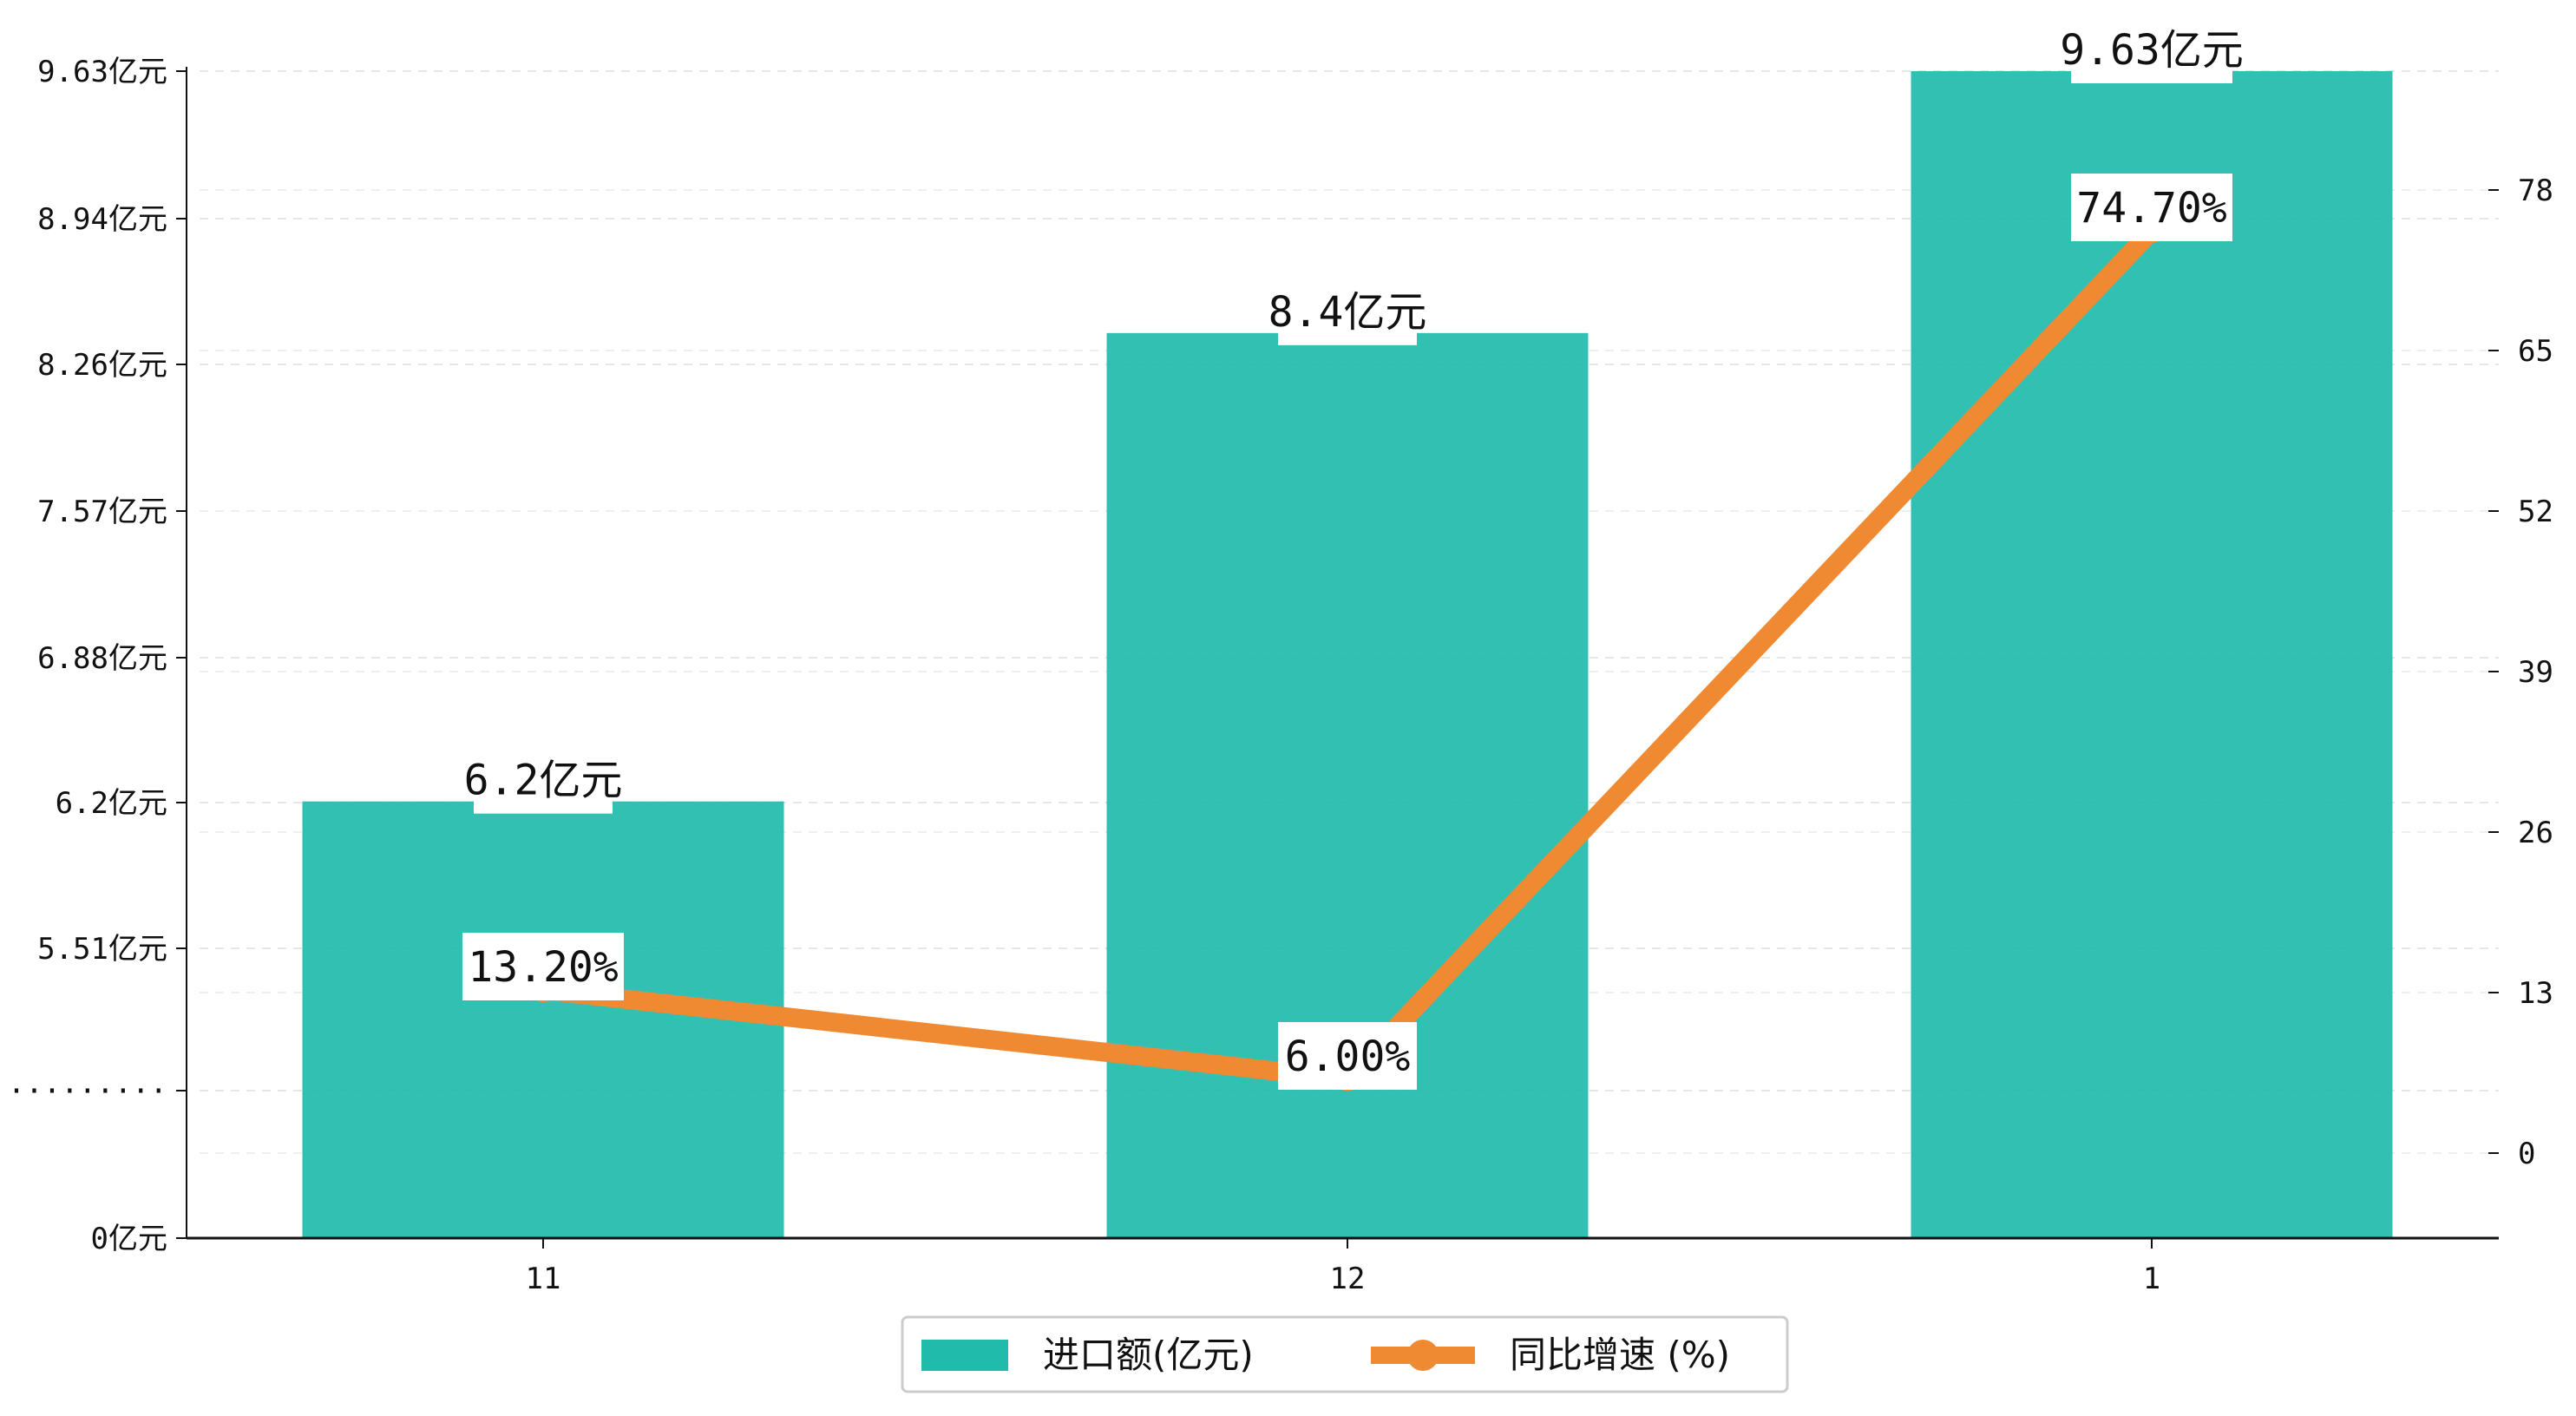 The height and width of the screenshot is (1416, 2576). I want to click on right-tick-label: 0, so click(2526, 1154).